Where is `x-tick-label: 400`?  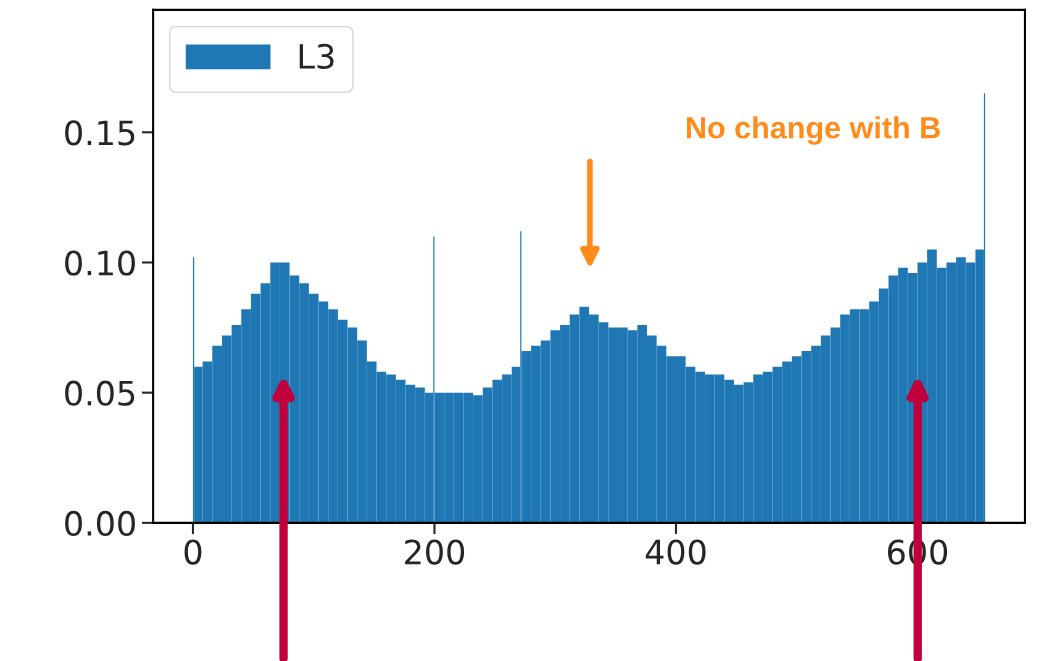 x-tick-label: 400 is located at coordinates (675, 552).